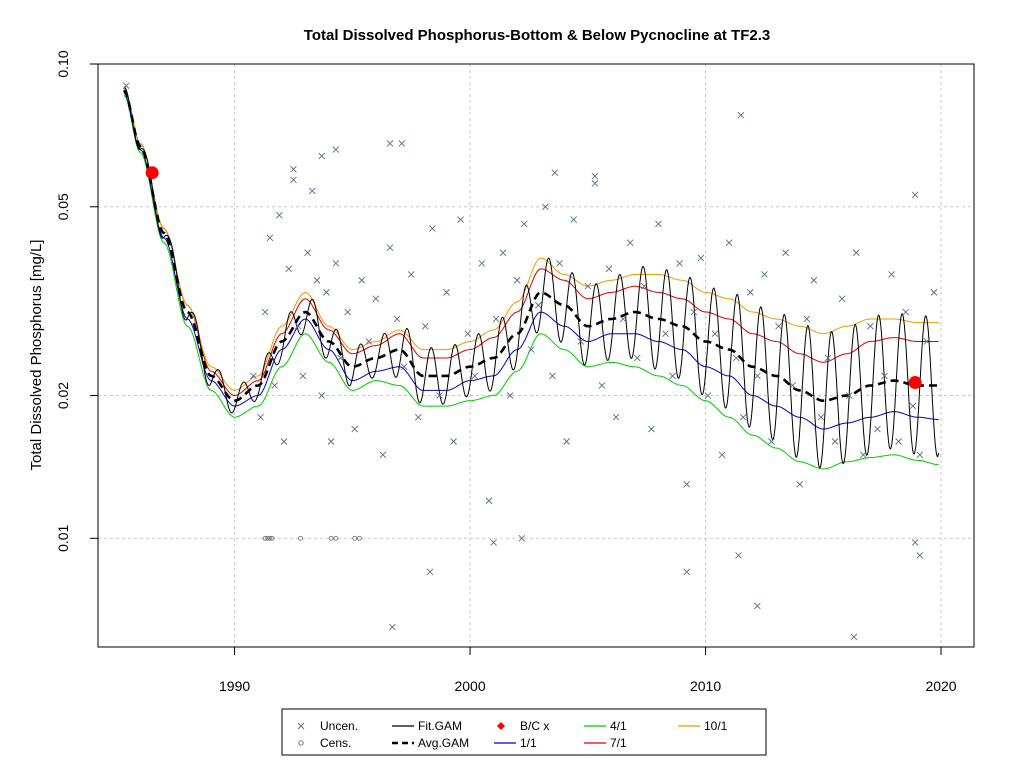 This screenshot has height=773, width=1024. Describe the element at coordinates (618, 726) in the screenshot. I see `legend-label: 4/1` at that location.